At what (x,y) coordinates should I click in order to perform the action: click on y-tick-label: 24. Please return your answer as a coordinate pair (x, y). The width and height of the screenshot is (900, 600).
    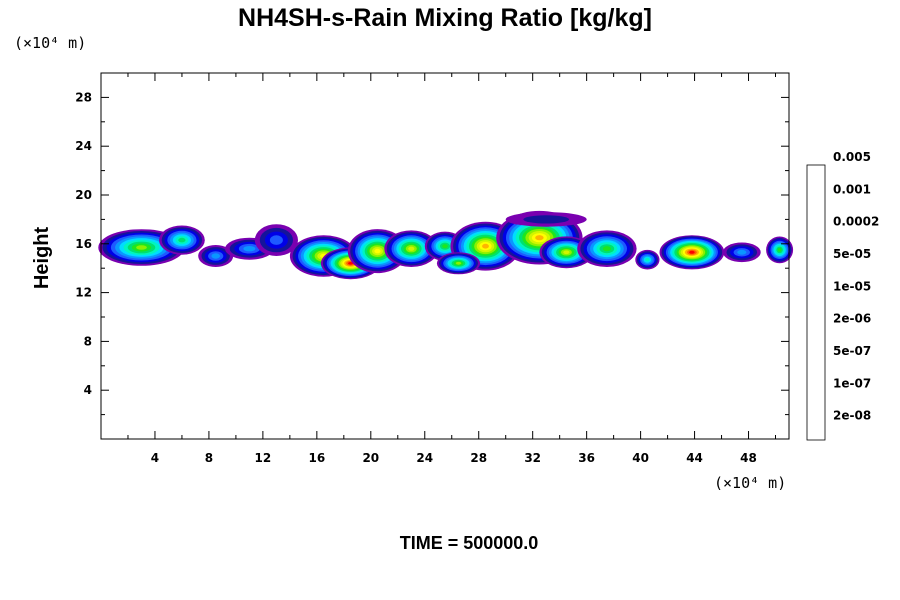
    Looking at the image, I should click on (83, 146).